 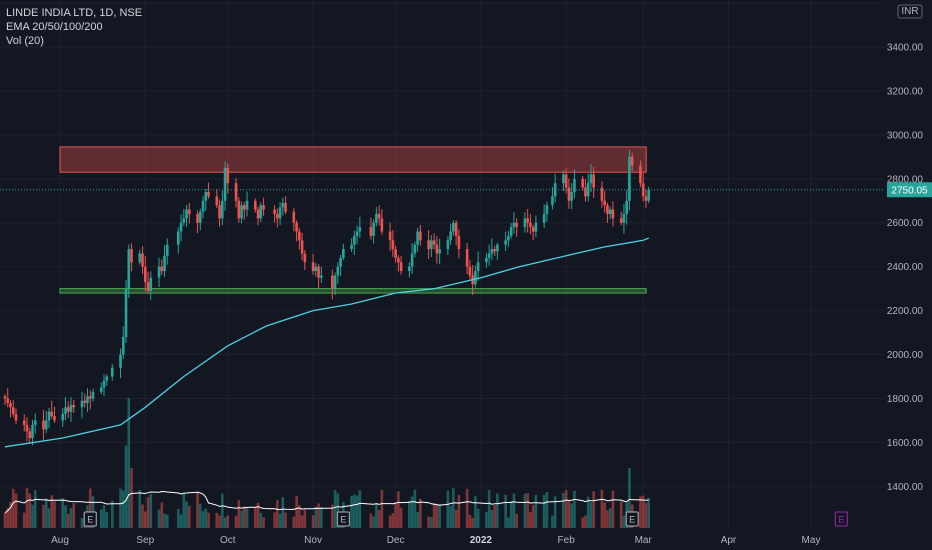 I want to click on currency-label: INR, so click(x=909, y=11).